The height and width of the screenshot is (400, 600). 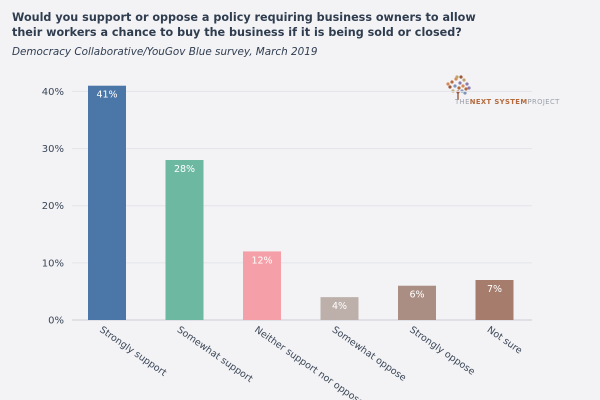 I want to click on x-tick-label: Strongly support, so click(x=132, y=351).